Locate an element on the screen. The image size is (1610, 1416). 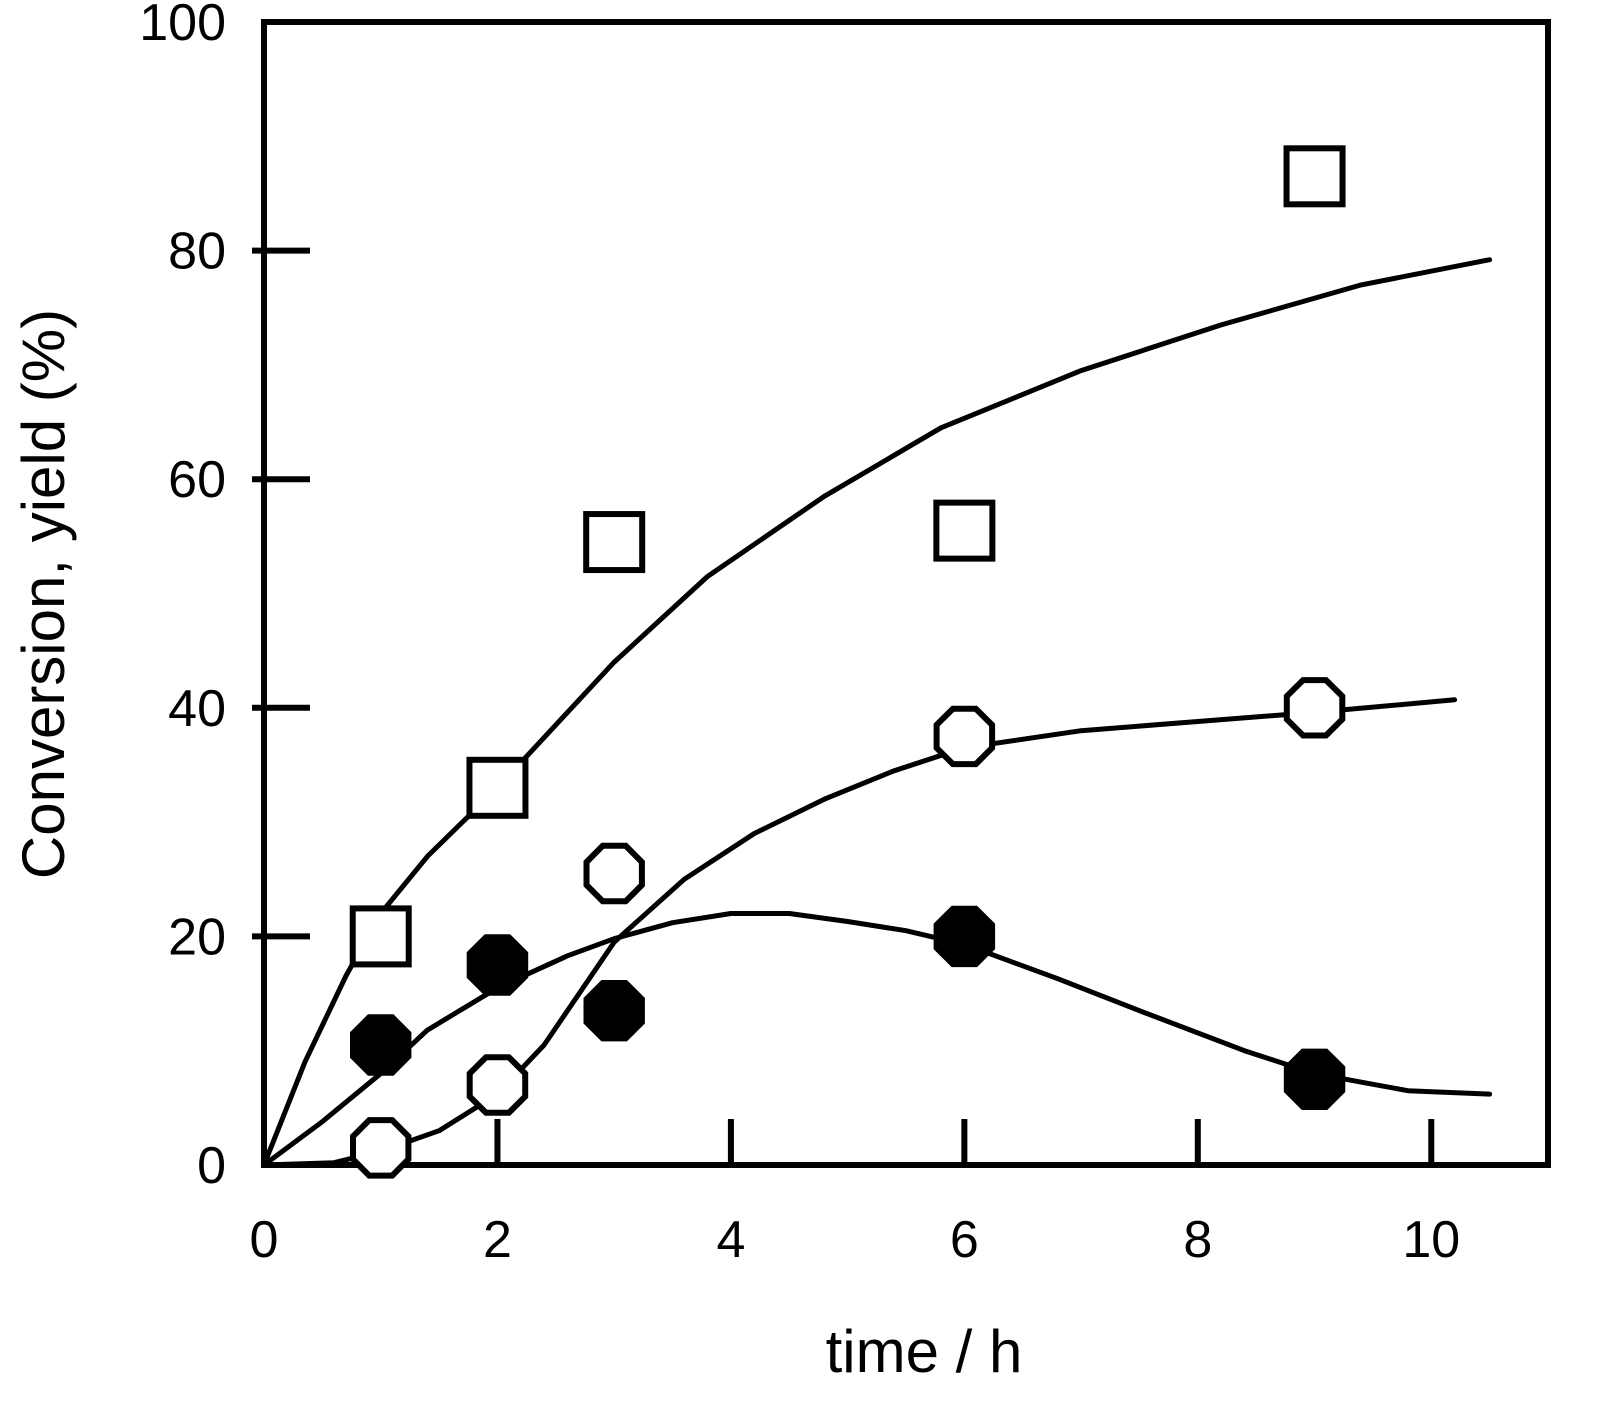
y-axis-title: Conversion, yield (%) is located at coordinates (43, 594).